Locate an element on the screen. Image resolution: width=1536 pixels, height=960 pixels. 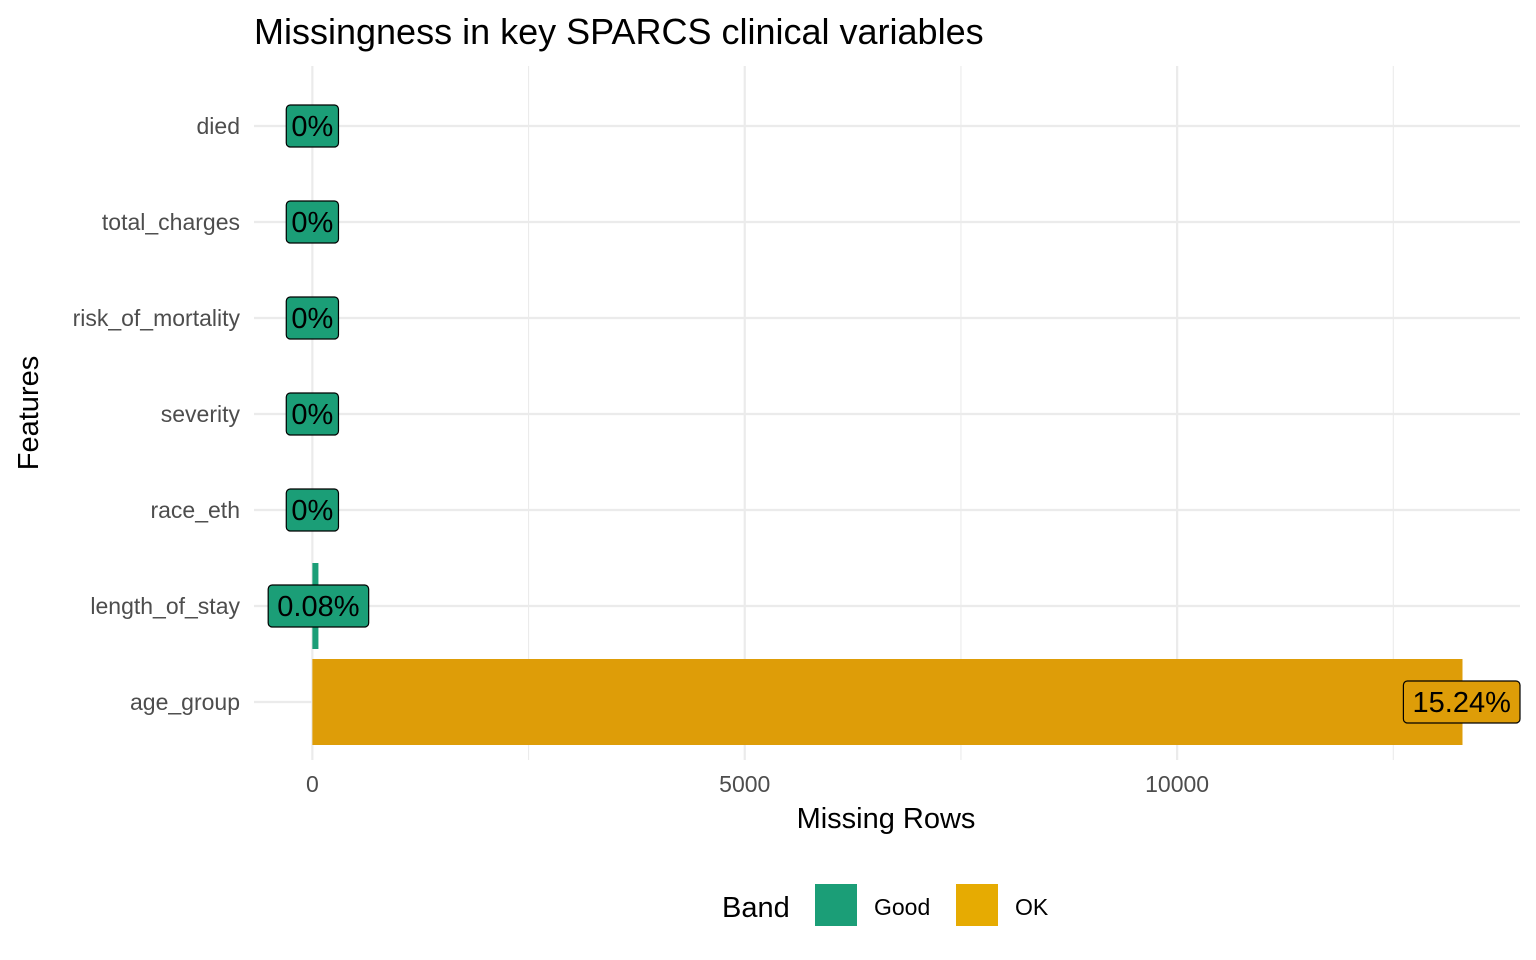
y-axis-title: Features is located at coordinates (29, 413).